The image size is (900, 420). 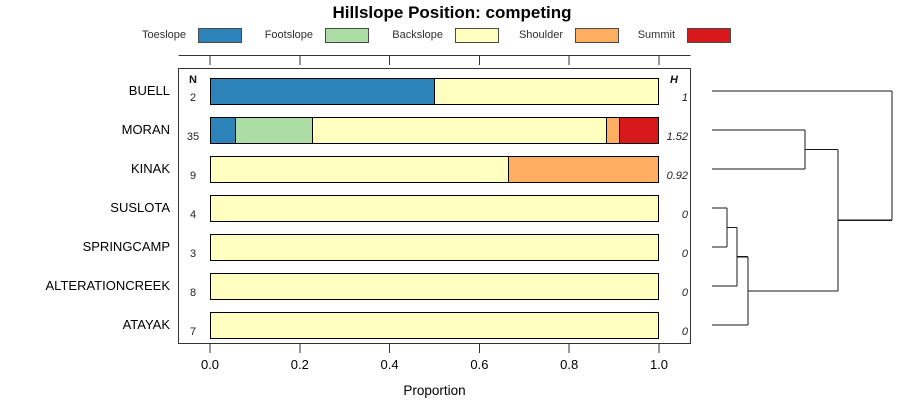 I want to click on n-value-atayak: 7, so click(x=193, y=332).